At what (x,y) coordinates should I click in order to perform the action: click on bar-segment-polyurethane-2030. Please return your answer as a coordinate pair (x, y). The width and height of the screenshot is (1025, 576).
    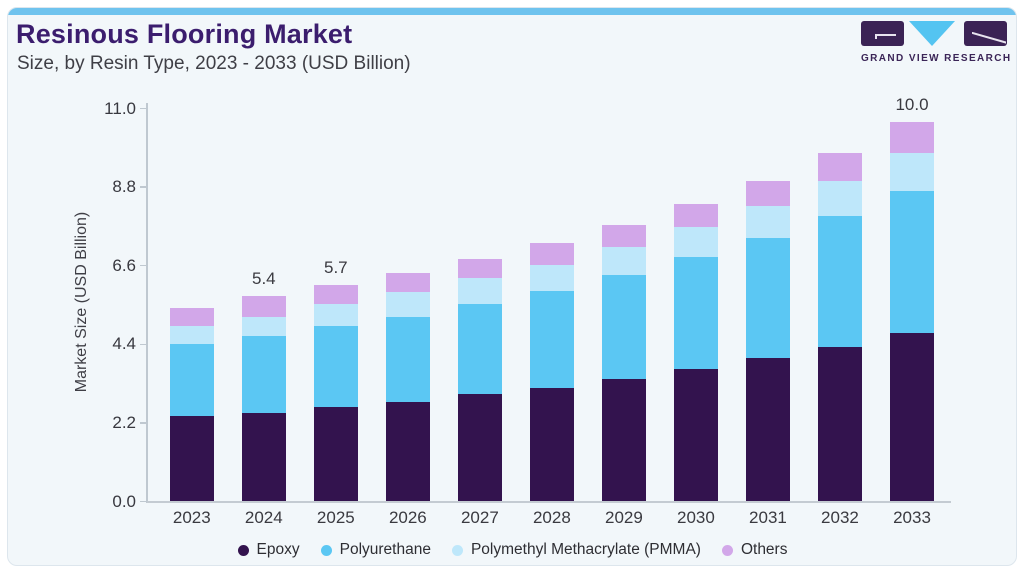
    Looking at the image, I should click on (695, 312).